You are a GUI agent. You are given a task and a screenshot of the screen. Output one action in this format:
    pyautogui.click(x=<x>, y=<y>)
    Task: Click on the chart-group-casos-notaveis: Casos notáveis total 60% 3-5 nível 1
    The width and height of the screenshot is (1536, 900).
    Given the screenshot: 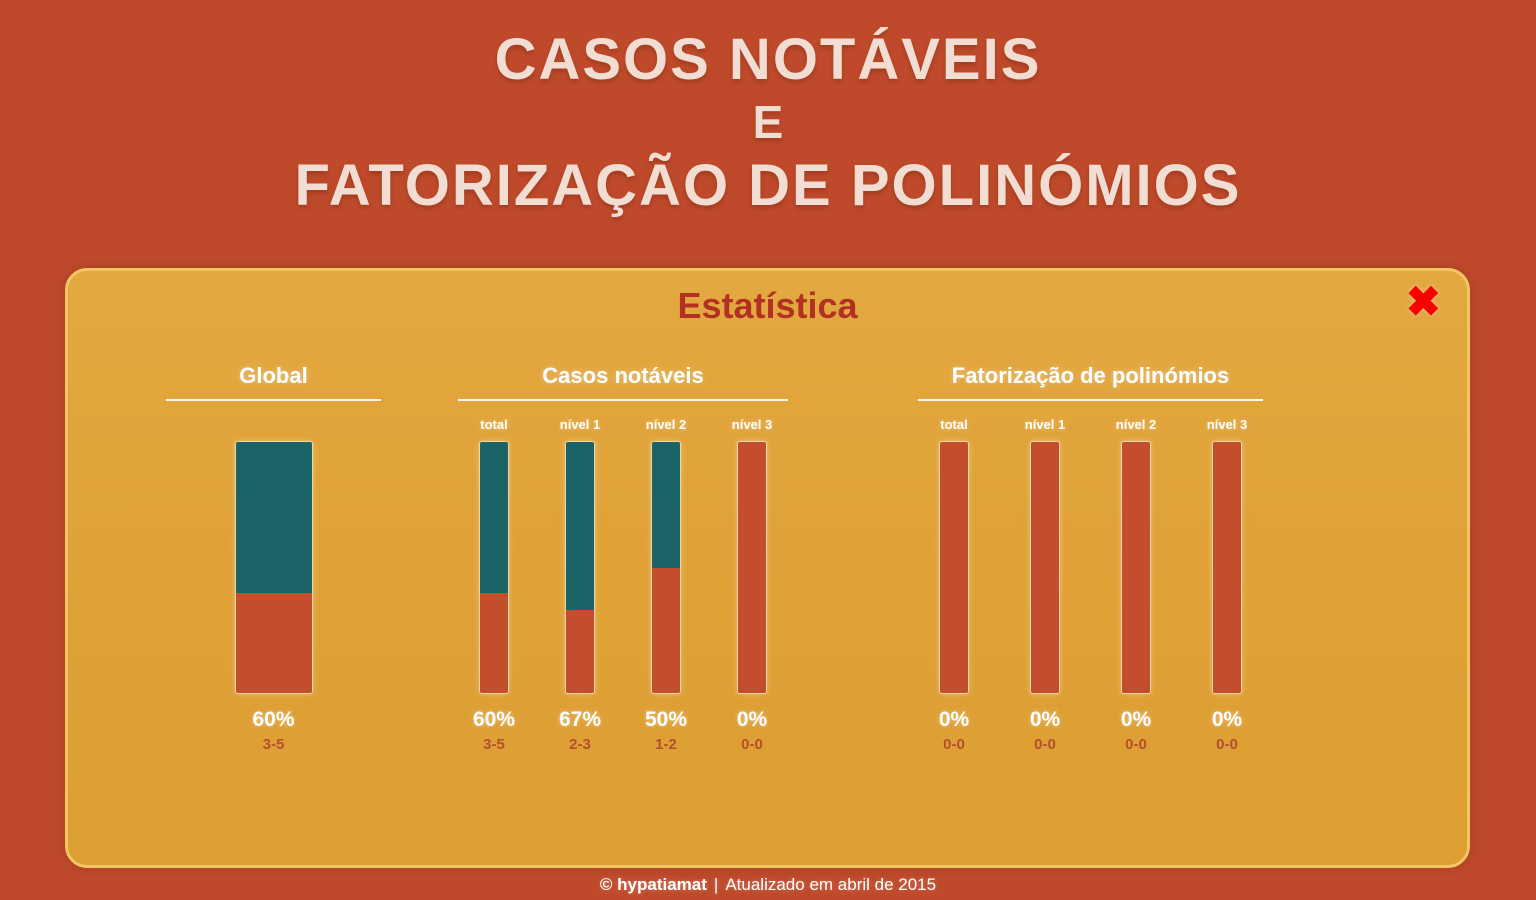 What is the action you would take?
    pyautogui.click(x=623, y=558)
    